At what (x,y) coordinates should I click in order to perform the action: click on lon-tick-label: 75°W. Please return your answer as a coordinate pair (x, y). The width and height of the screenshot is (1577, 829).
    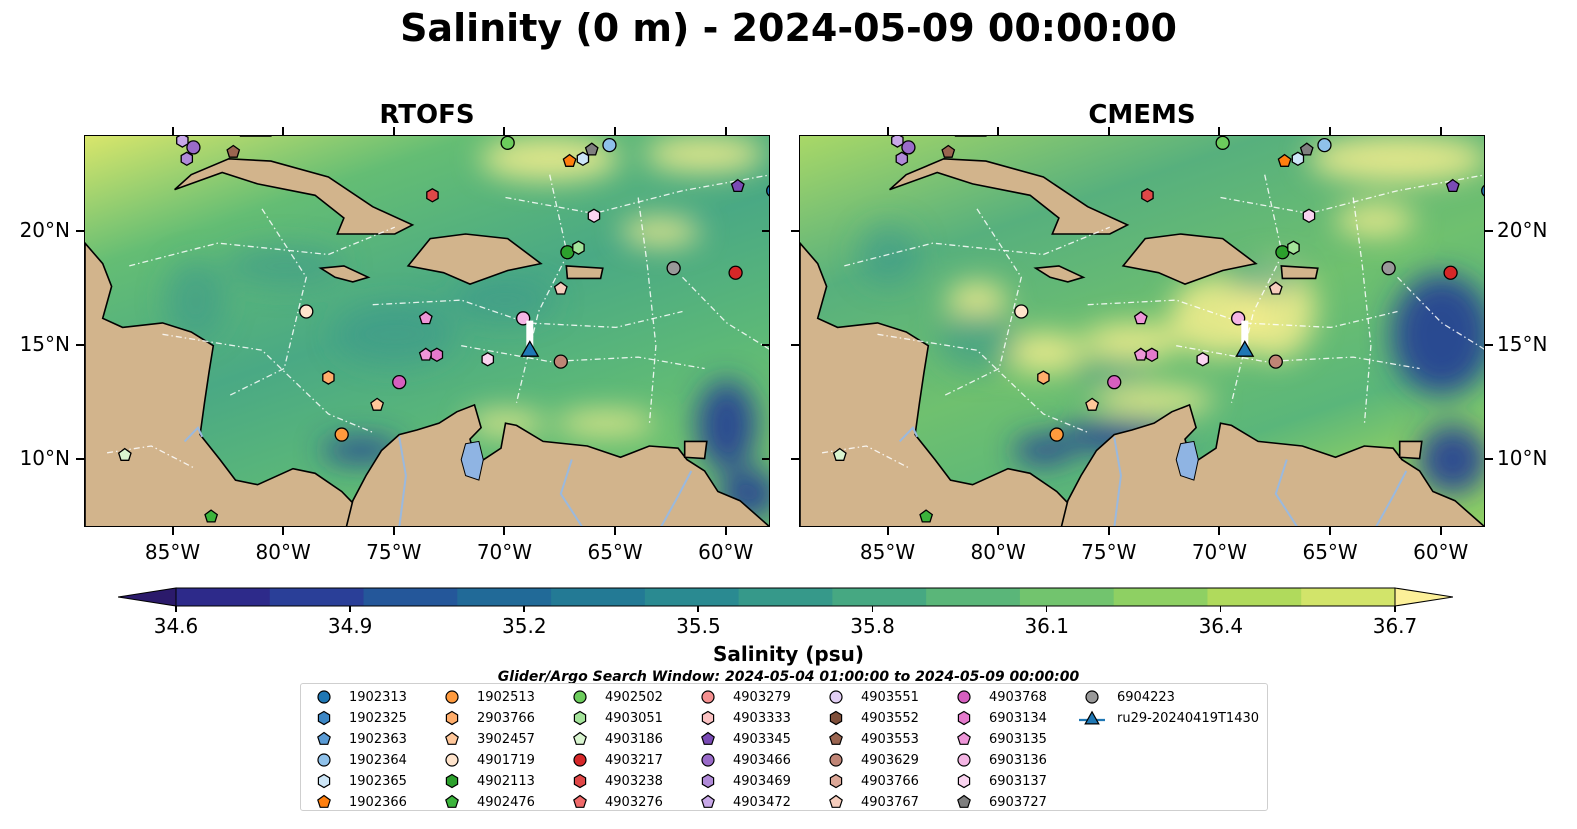
    Looking at the image, I should click on (394, 552).